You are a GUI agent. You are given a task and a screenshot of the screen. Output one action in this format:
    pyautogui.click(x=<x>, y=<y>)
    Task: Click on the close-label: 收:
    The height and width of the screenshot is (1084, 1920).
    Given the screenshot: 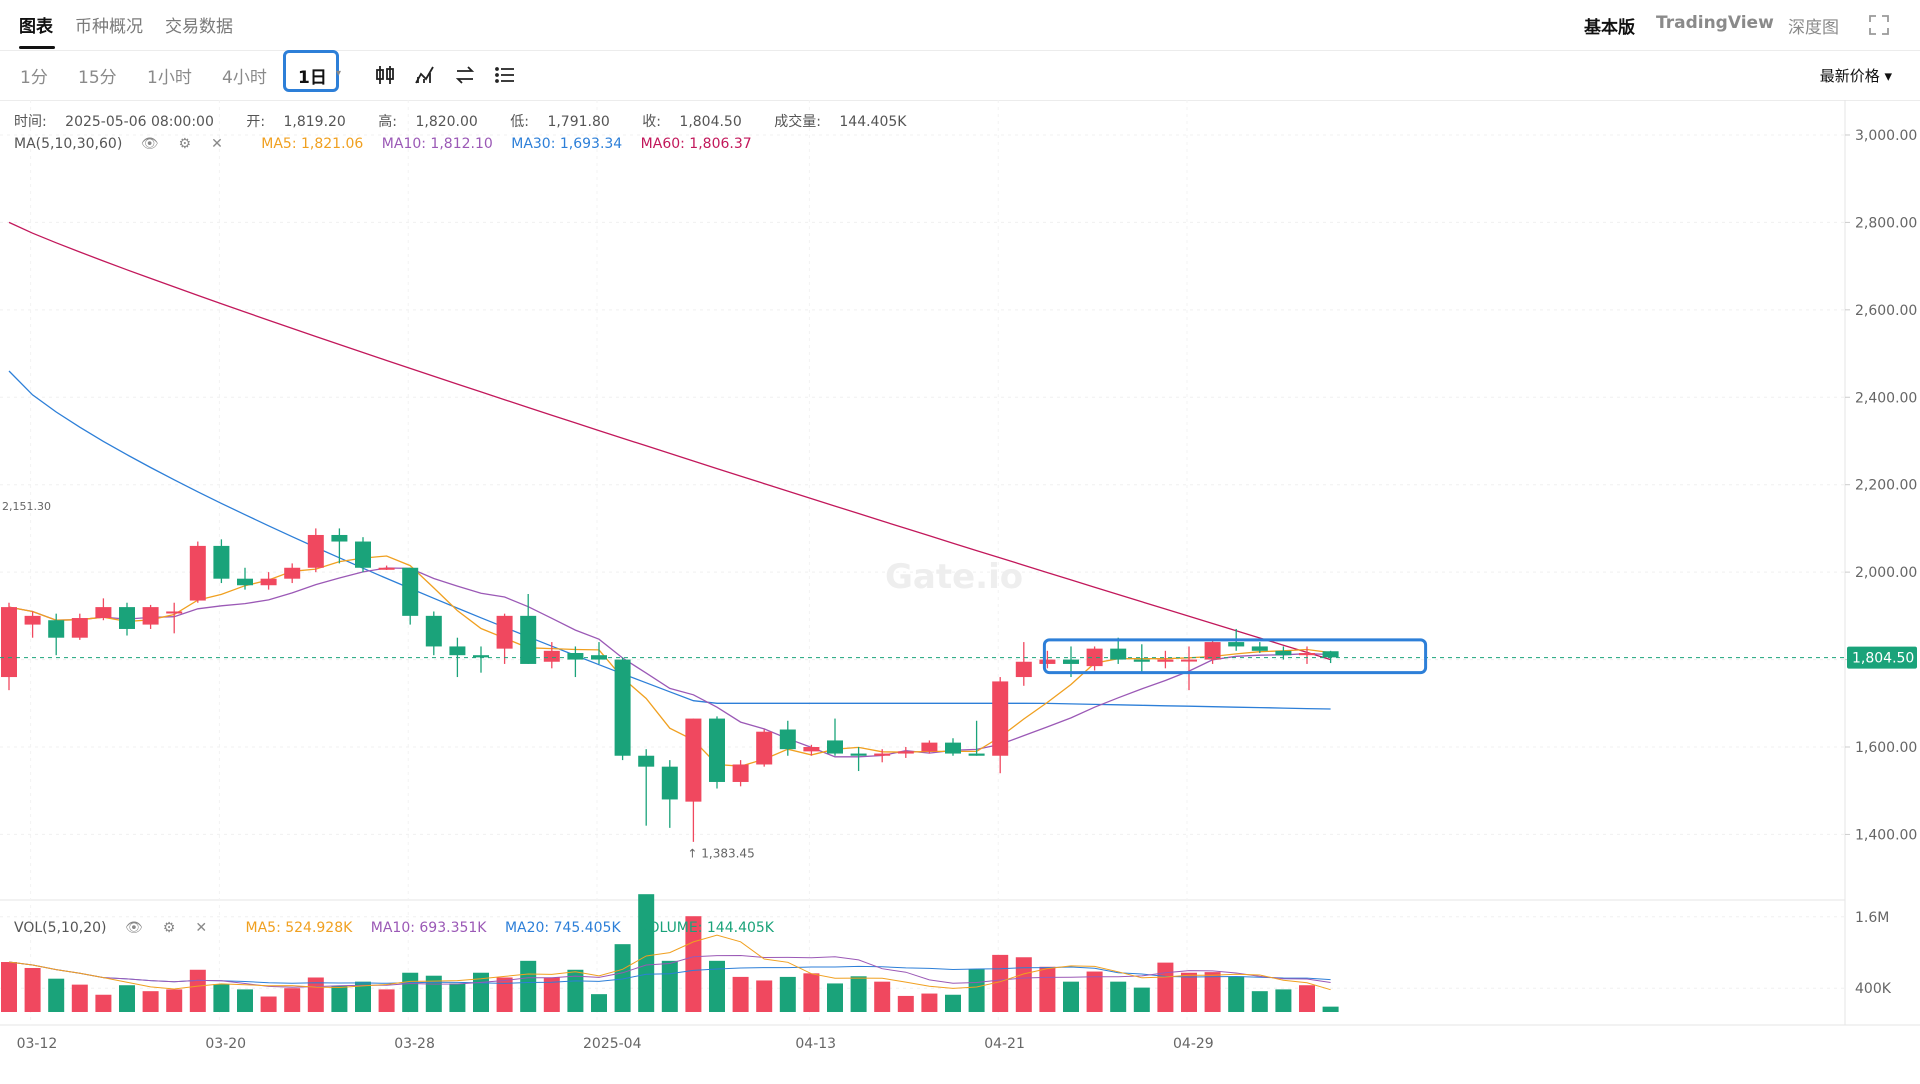 What is the action you would take?
    pyautogui.click(x=651, y=122)
    